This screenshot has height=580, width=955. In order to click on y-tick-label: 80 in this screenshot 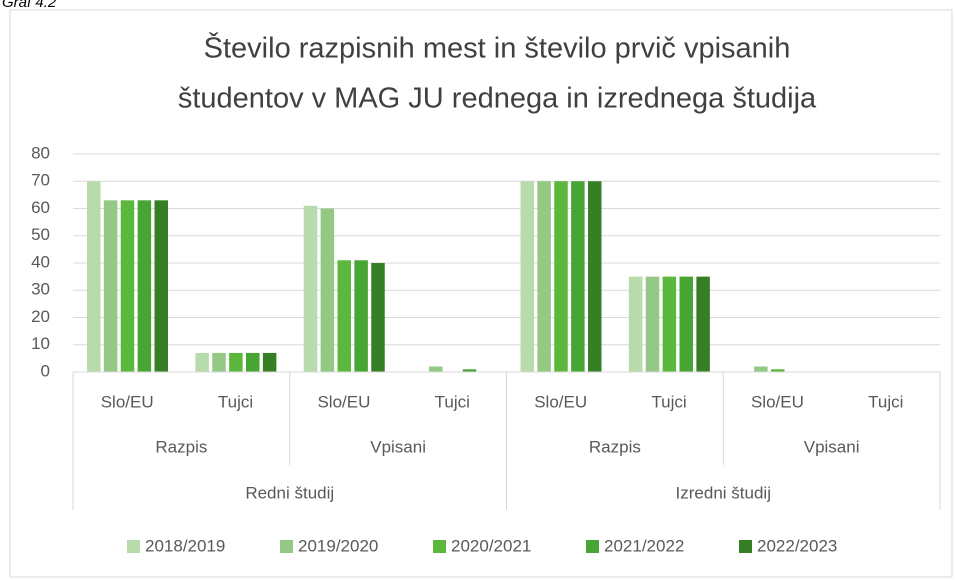, I will do `click(40, 152)`.